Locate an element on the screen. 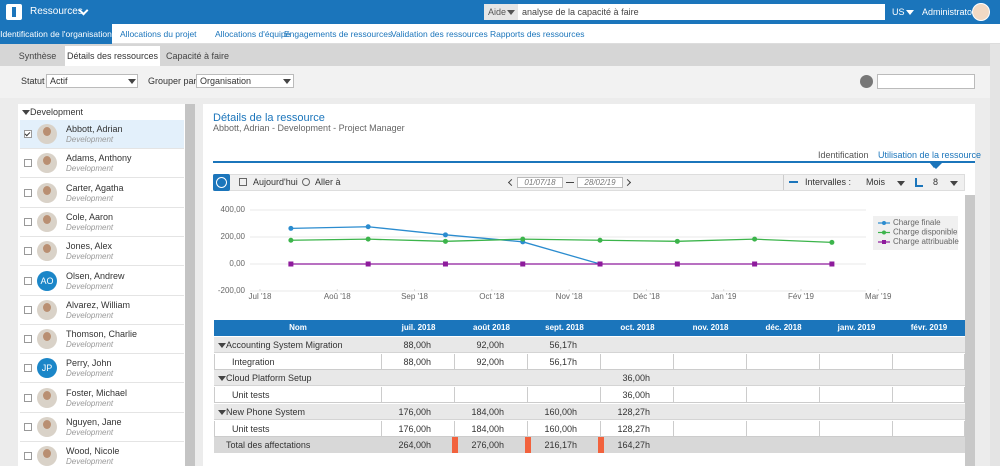 This screenshot has height=466, width=1000. details-title: Détails de la ressource is located at coordinates (269, 118).